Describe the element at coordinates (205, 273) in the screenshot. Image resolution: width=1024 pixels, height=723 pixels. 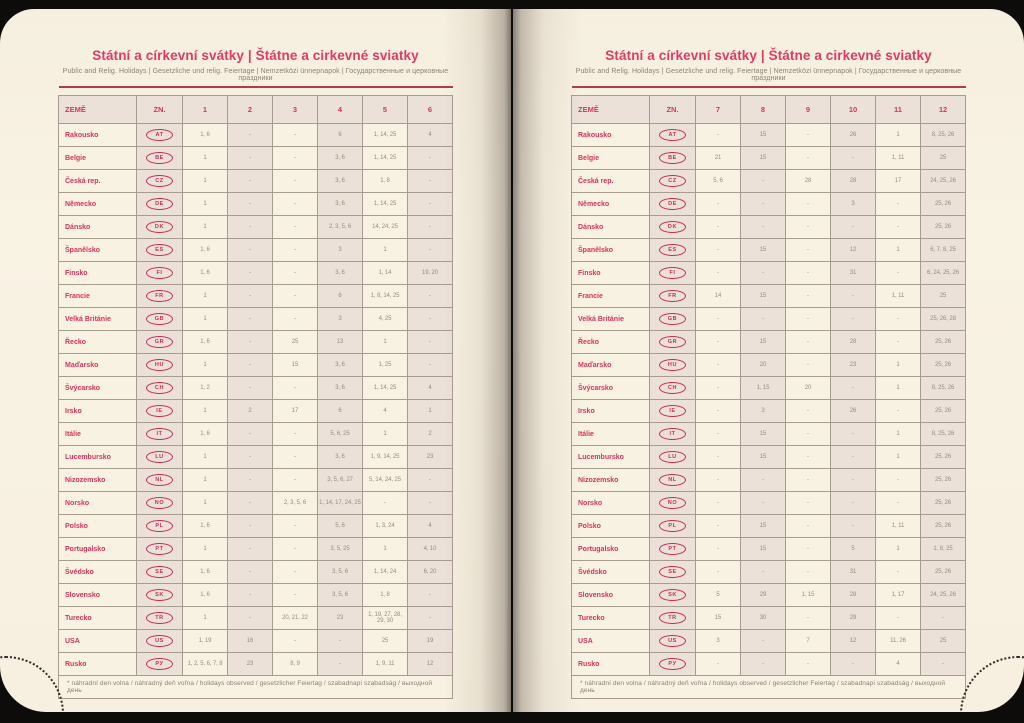
I see `holiday-dates-cell: 1, 6` at that location.